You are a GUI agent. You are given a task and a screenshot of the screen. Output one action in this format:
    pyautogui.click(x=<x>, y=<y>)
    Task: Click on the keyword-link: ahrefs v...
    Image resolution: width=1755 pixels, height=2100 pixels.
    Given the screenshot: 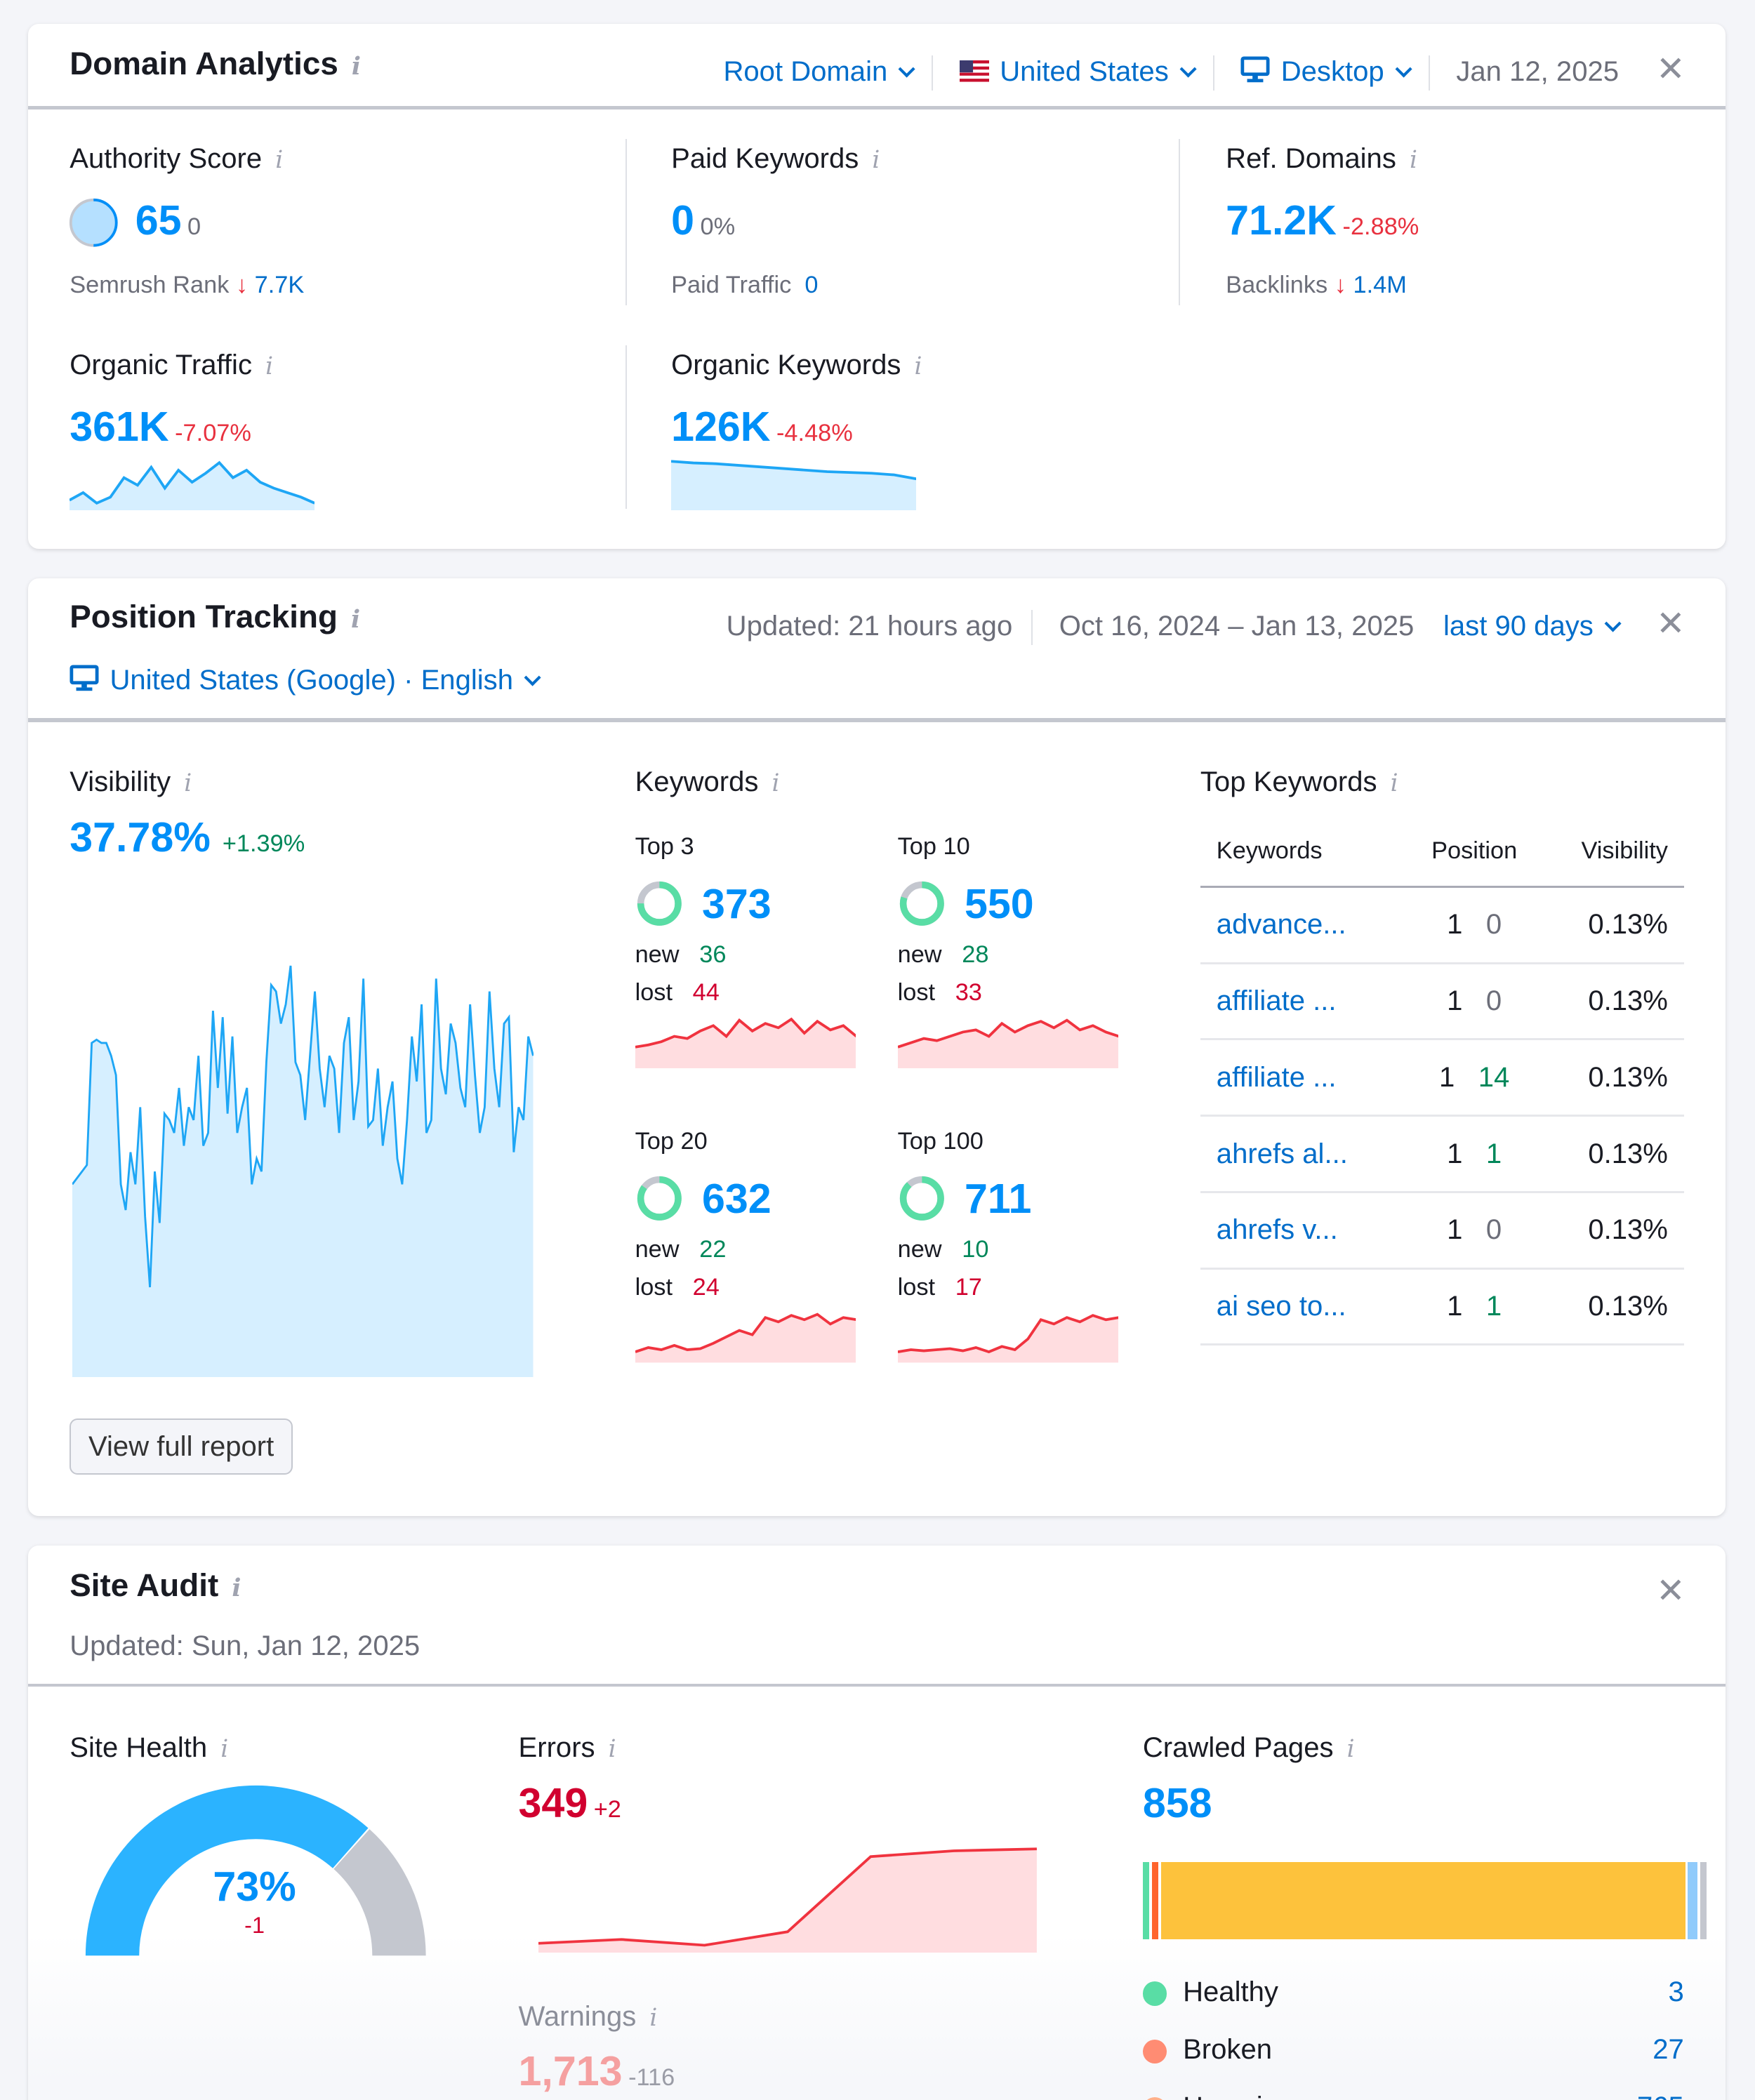 What is the action you would take?
    pyautogui.click(x=1277, y=1230)
    